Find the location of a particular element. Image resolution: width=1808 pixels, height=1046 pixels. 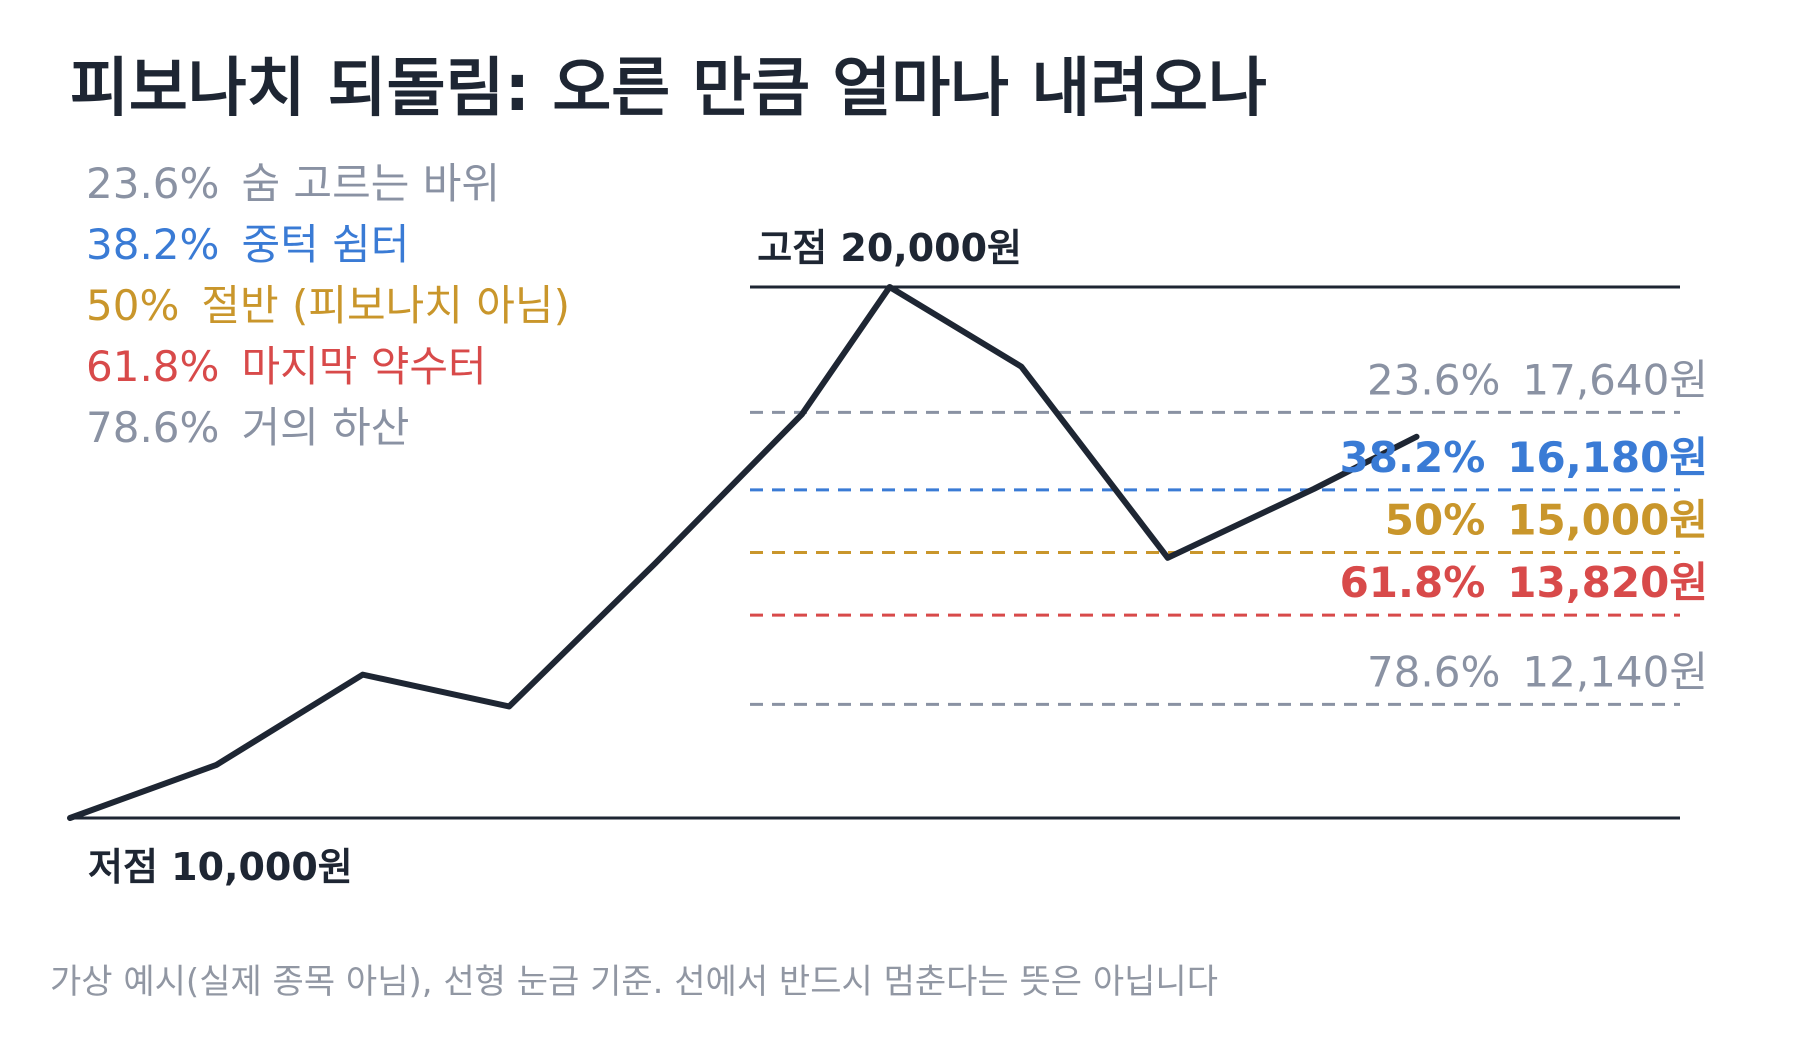

retracement-label-4: 78.6% 12,140원 is located at coordinates (1537, 671).